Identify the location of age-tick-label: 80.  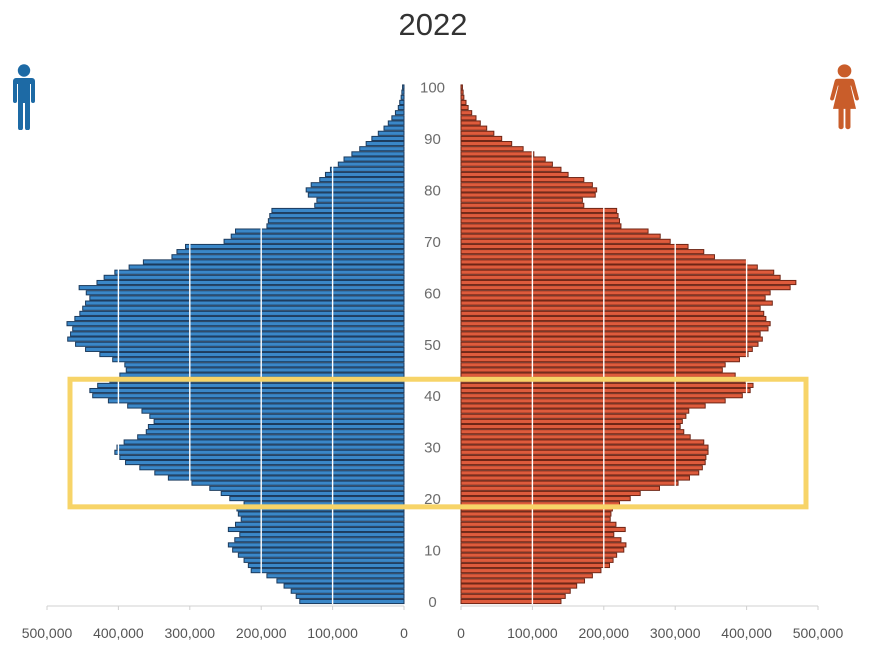
(432, 190).